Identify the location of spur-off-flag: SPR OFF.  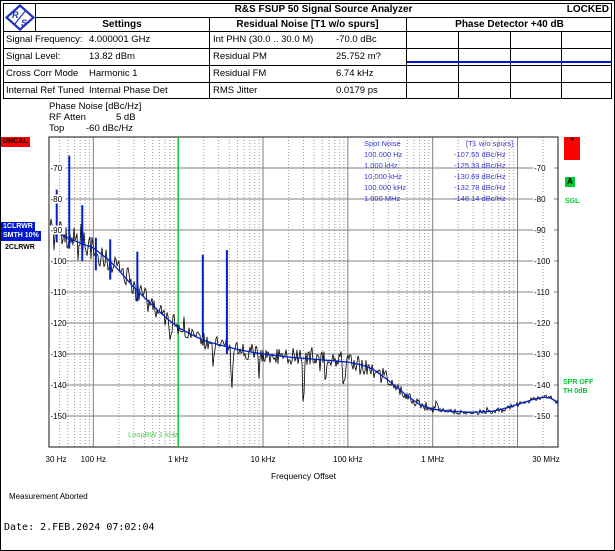
(578, 382).